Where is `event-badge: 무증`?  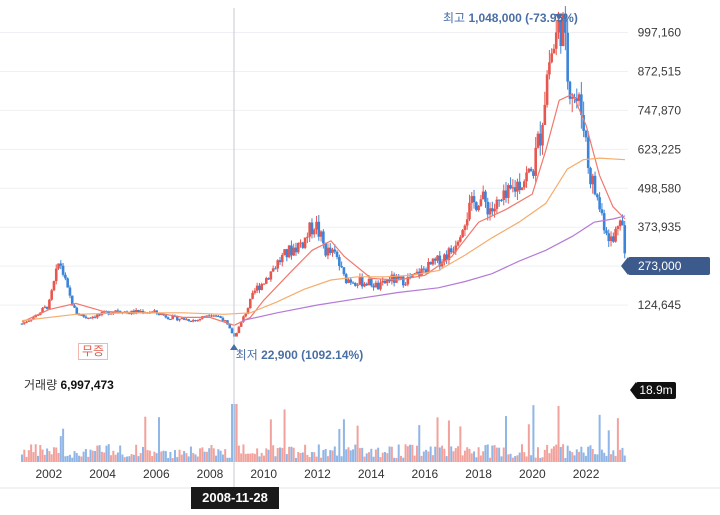 event-badge: 무증 is located at coordinates (93, 351).